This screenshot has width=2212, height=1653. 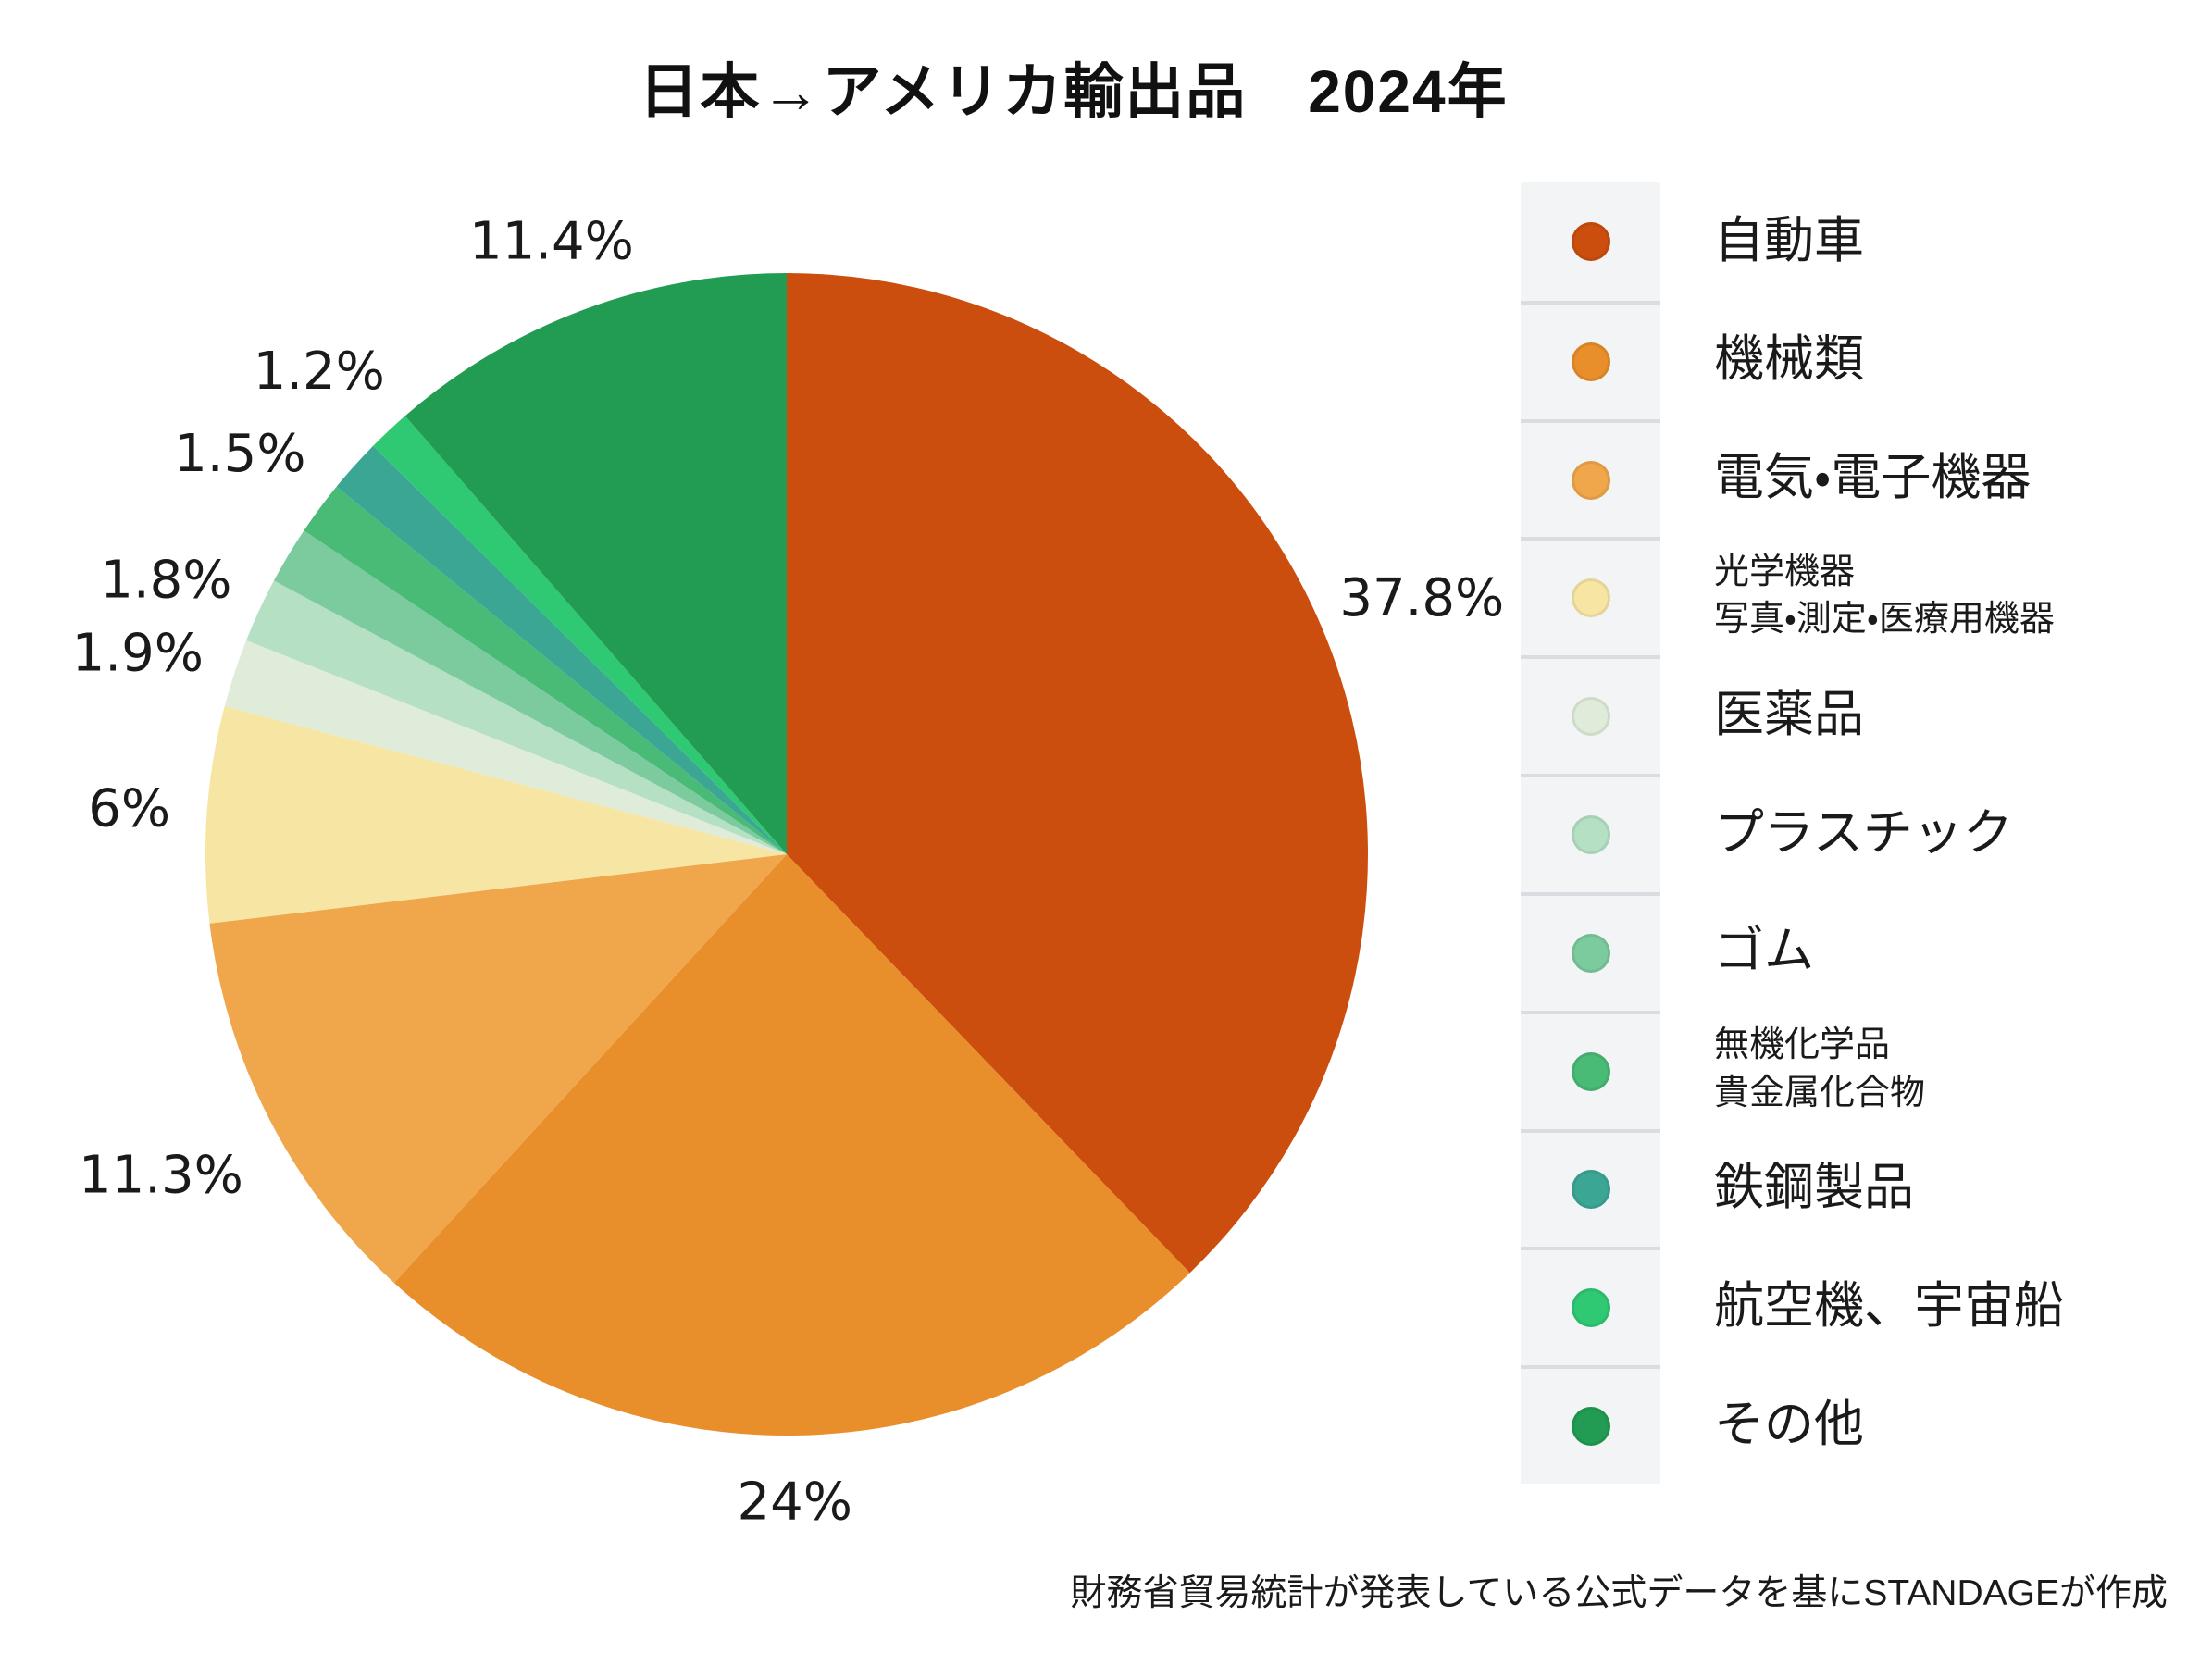 What do you see at coordinates (1789, 241) in the screenshot?
I see `legend-label: 自動車` at bounding box center [1789, 241].